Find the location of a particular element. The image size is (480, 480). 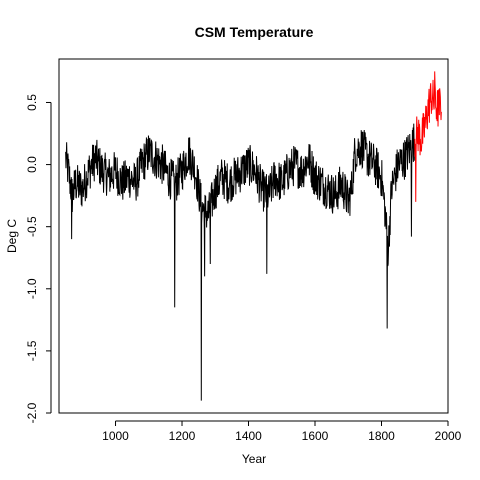

x-tick-label: 1000 is located at coordinates (115, 436).